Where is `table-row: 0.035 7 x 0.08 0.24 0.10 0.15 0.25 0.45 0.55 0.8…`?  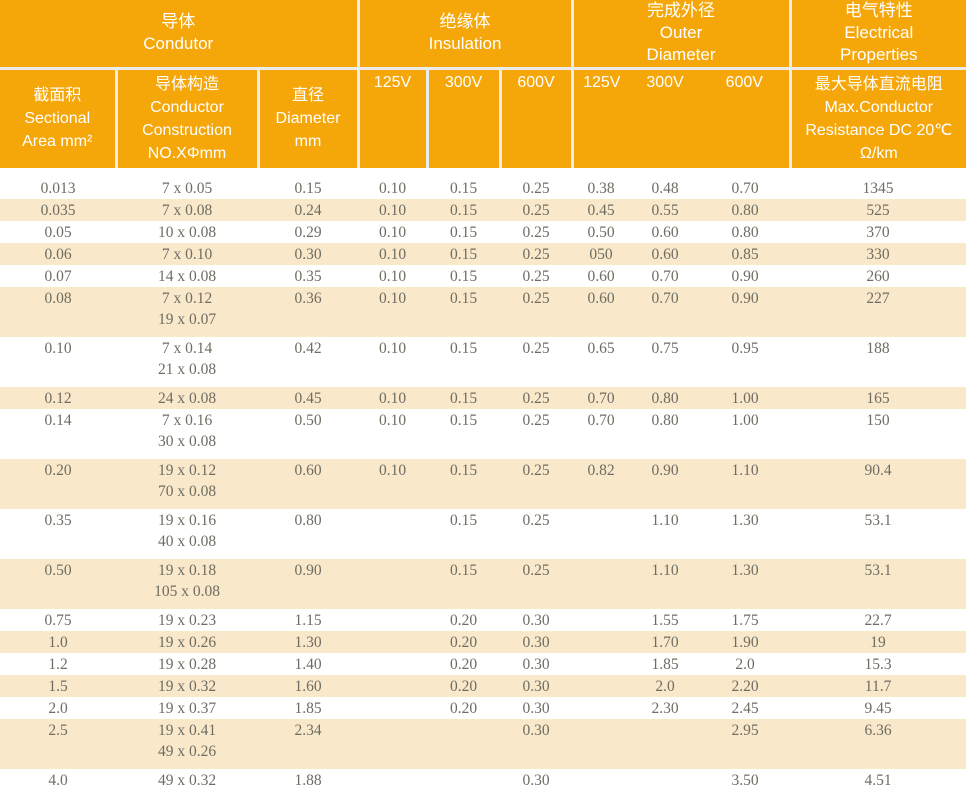
table-row: 0.035 7 x 0.08 0.24 0.10 0.15 0.25 0.45 0.55 0.8… is located at coordinates (483, 210).